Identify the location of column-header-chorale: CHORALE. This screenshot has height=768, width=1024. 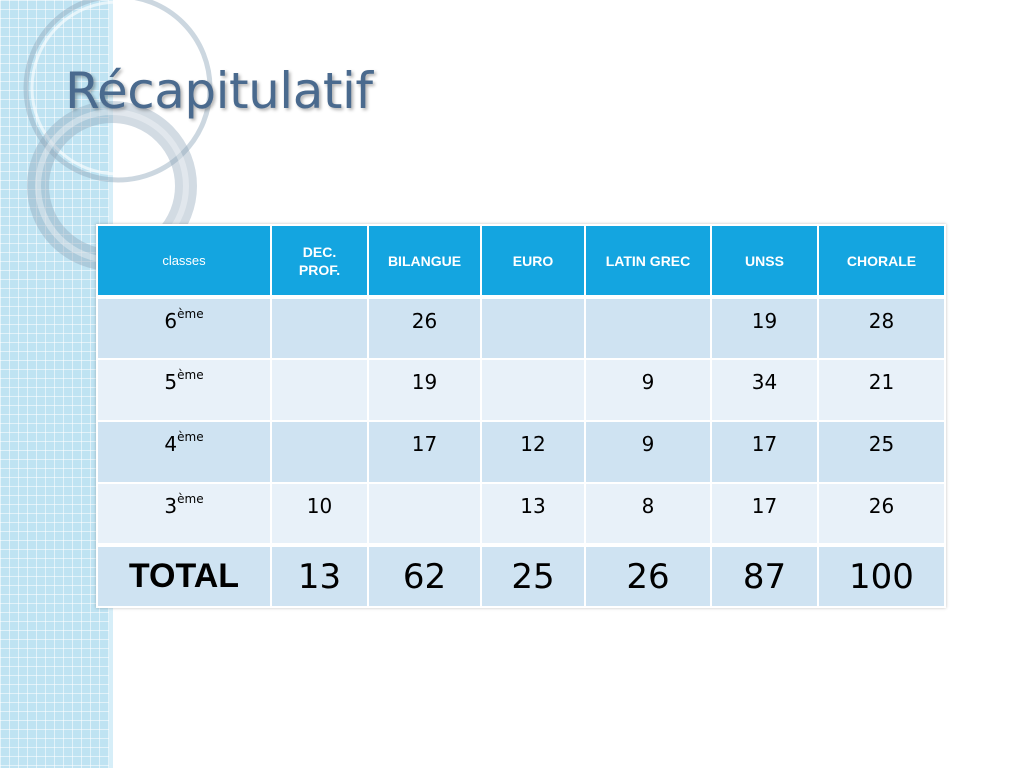
(881, 261).